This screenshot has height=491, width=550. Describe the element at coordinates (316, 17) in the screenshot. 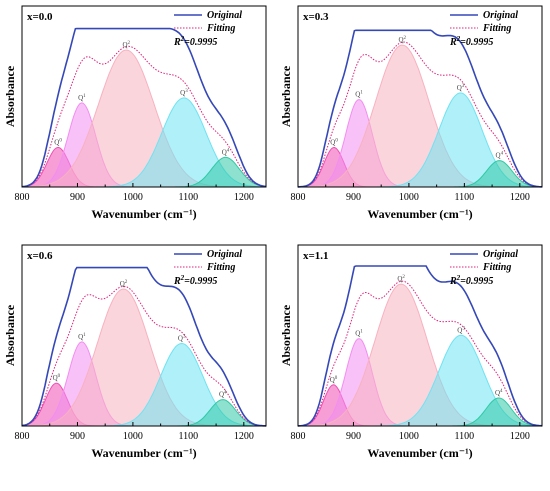

I see `panel-label: x=0.3` at that location.